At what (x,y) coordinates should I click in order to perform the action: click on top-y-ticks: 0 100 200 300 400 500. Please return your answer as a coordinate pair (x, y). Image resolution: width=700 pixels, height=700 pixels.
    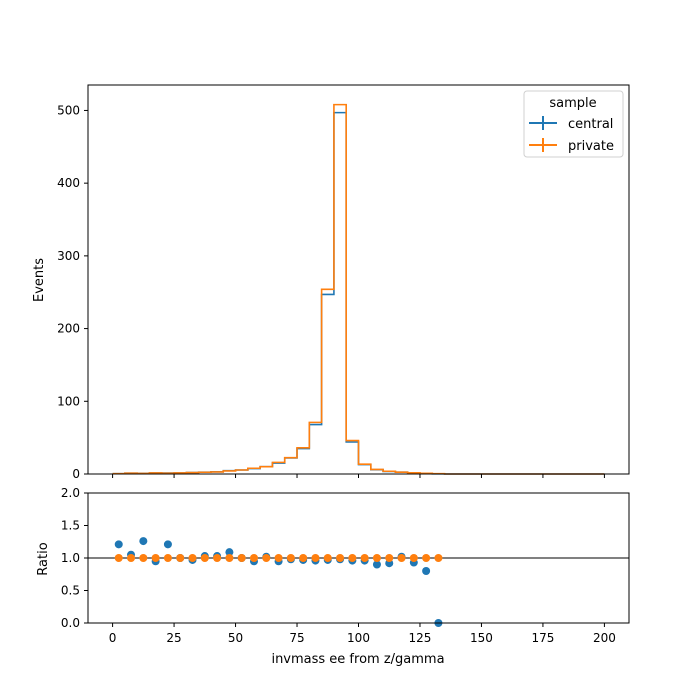
    Looking at the image, I should click on (72, 292).